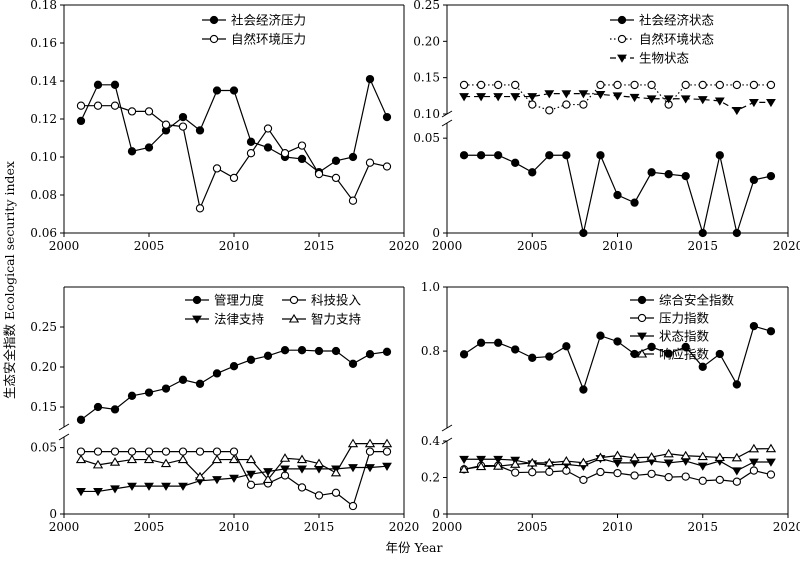  What do you see at coordinates (43, 157) in the screenshot?
I see `chart-top-left-y-tick-label: 0.10` at bounding box center [43, 157].